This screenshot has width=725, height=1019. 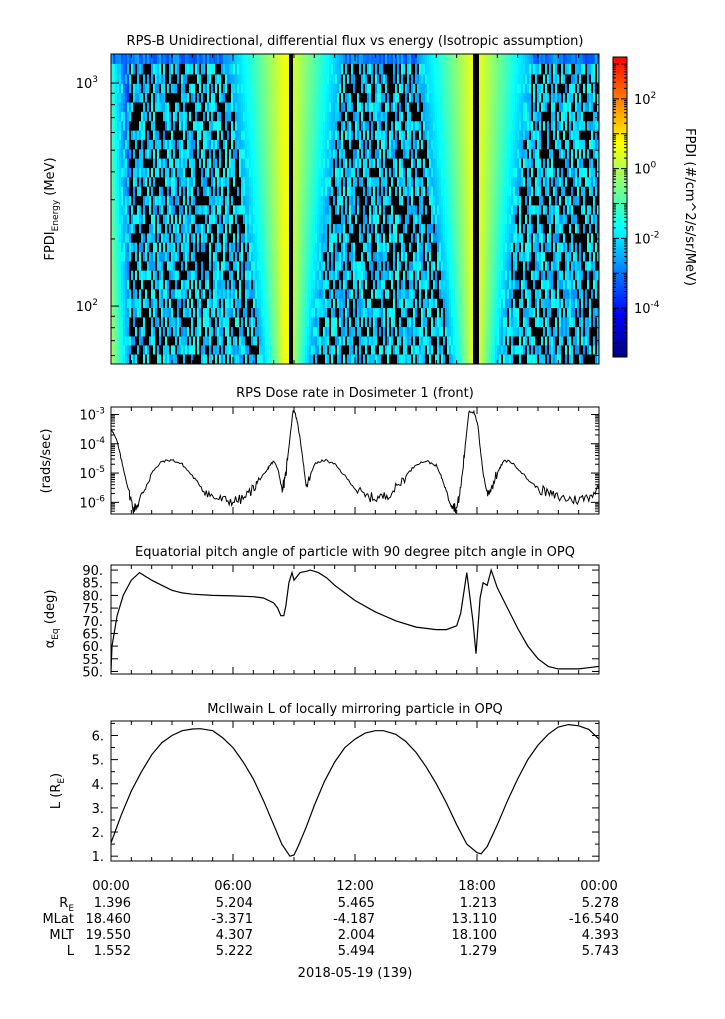 I want to click on pitch-y-tick-label: 85., so click(x=92, y=584).